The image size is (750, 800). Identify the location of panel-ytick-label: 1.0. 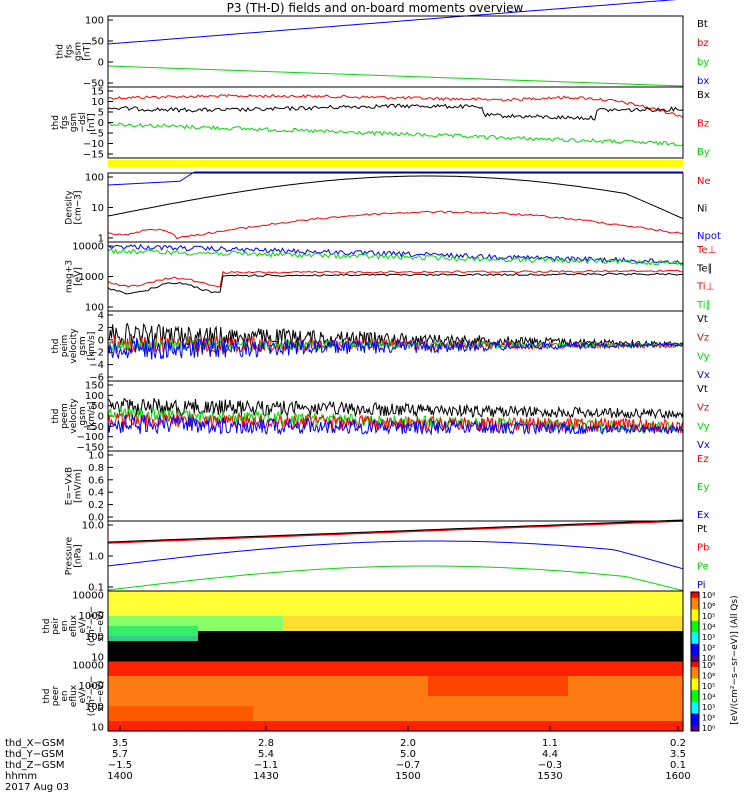
(96, 456).